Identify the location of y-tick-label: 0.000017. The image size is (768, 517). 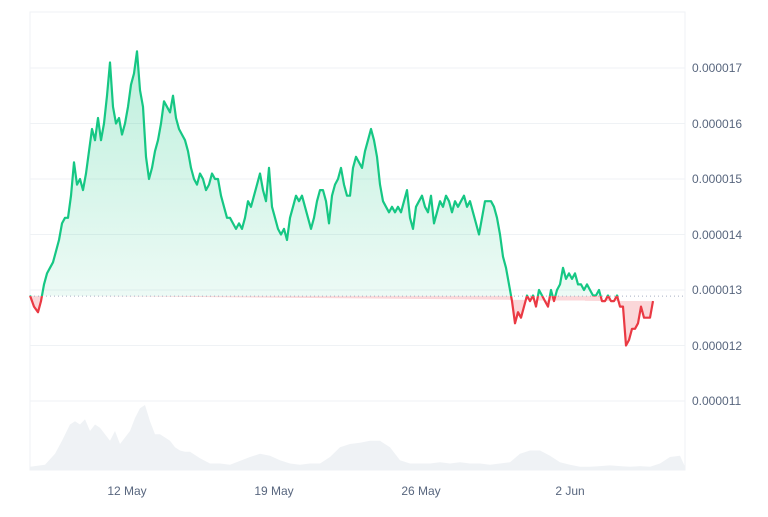
(717, 68).